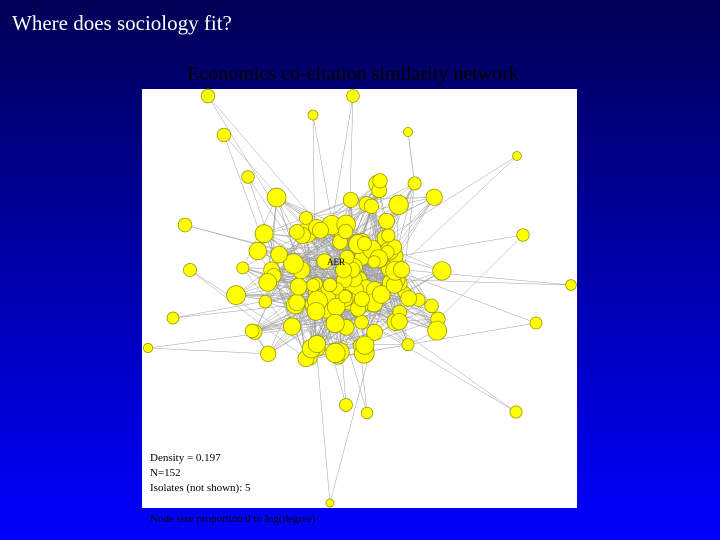 This screenshot has height=540, width=720. I want to click on note: N=152, so click(165, 473).